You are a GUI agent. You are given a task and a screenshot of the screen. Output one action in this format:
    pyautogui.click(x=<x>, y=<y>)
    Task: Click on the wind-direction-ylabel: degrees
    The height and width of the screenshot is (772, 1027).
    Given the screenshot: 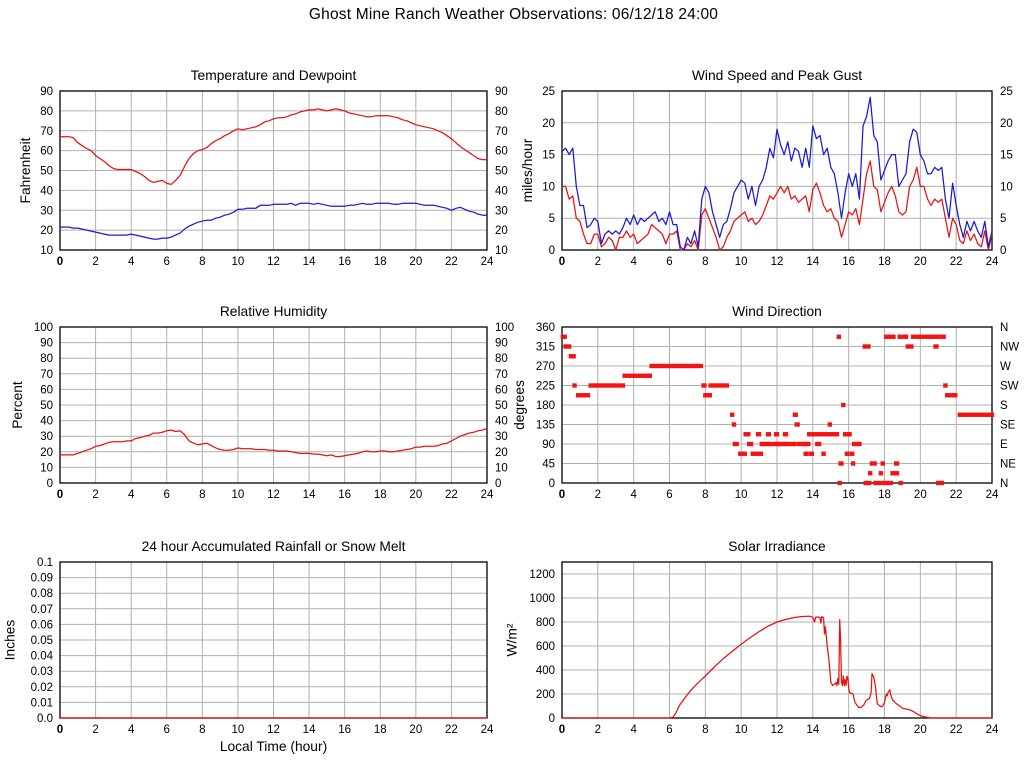 What is the action you would take?
    pyautogui.click(x=519, y=405)
    